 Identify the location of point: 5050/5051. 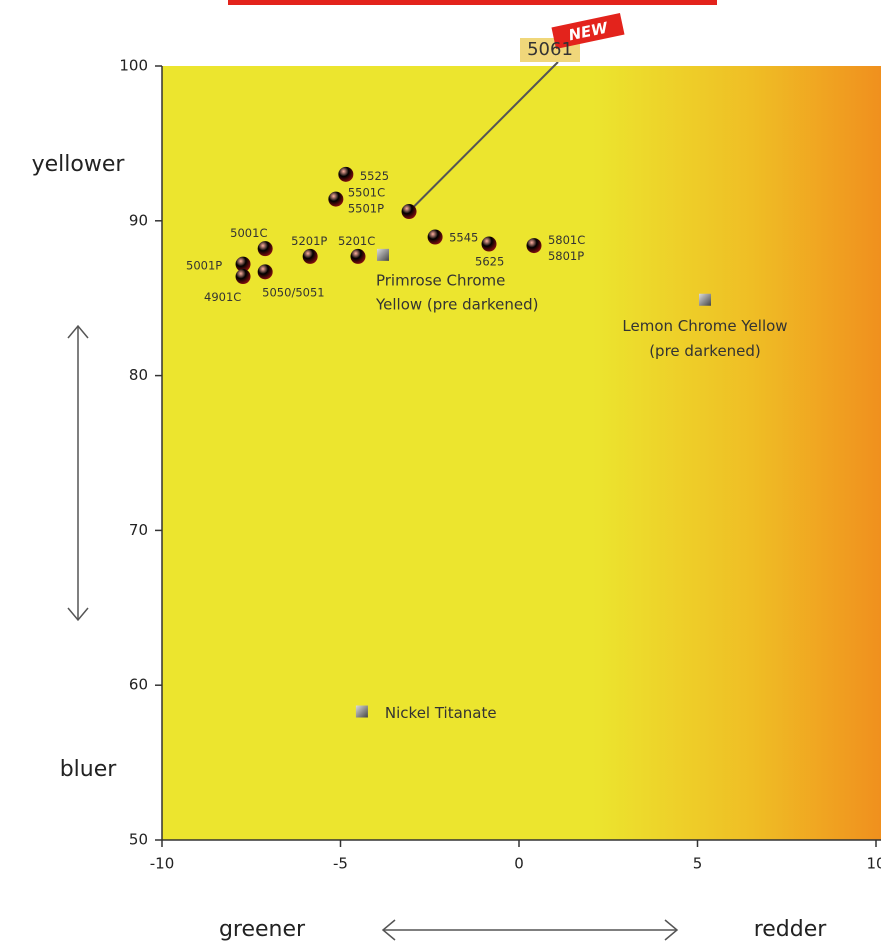
(291, 281).